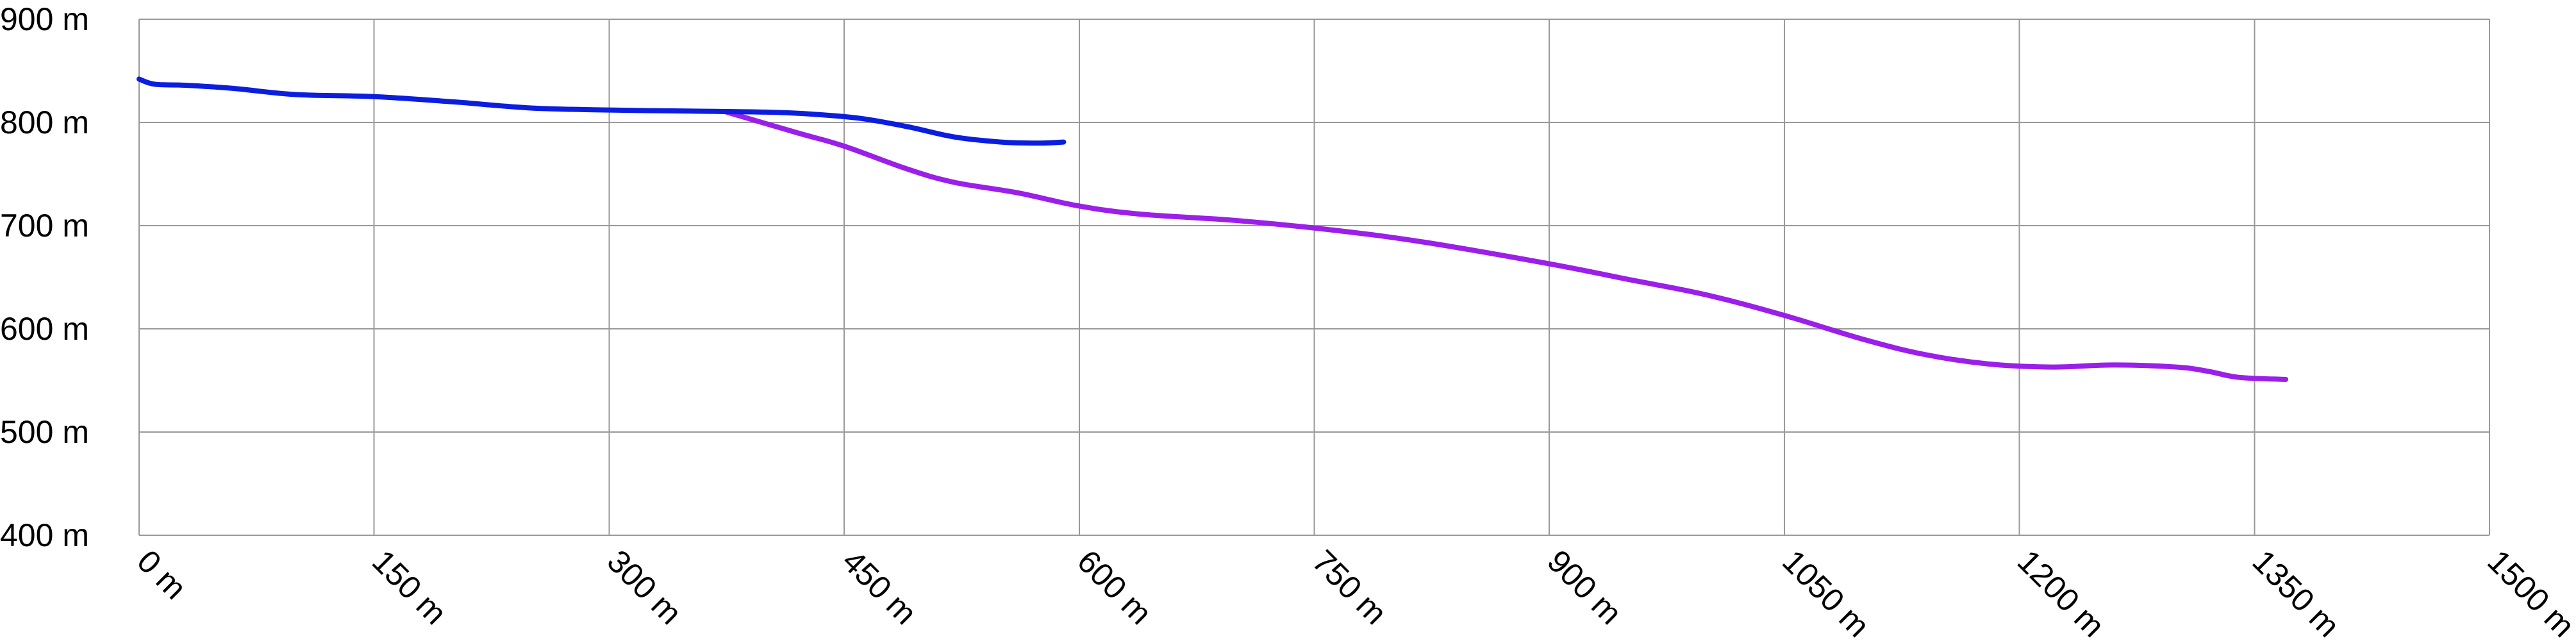 This screenshot has height=641, width=2576. What do you see at coordinates (44, 226) in the screenshot?
I see `y-tick-label: 700 m` at bounding box center [44, 226].